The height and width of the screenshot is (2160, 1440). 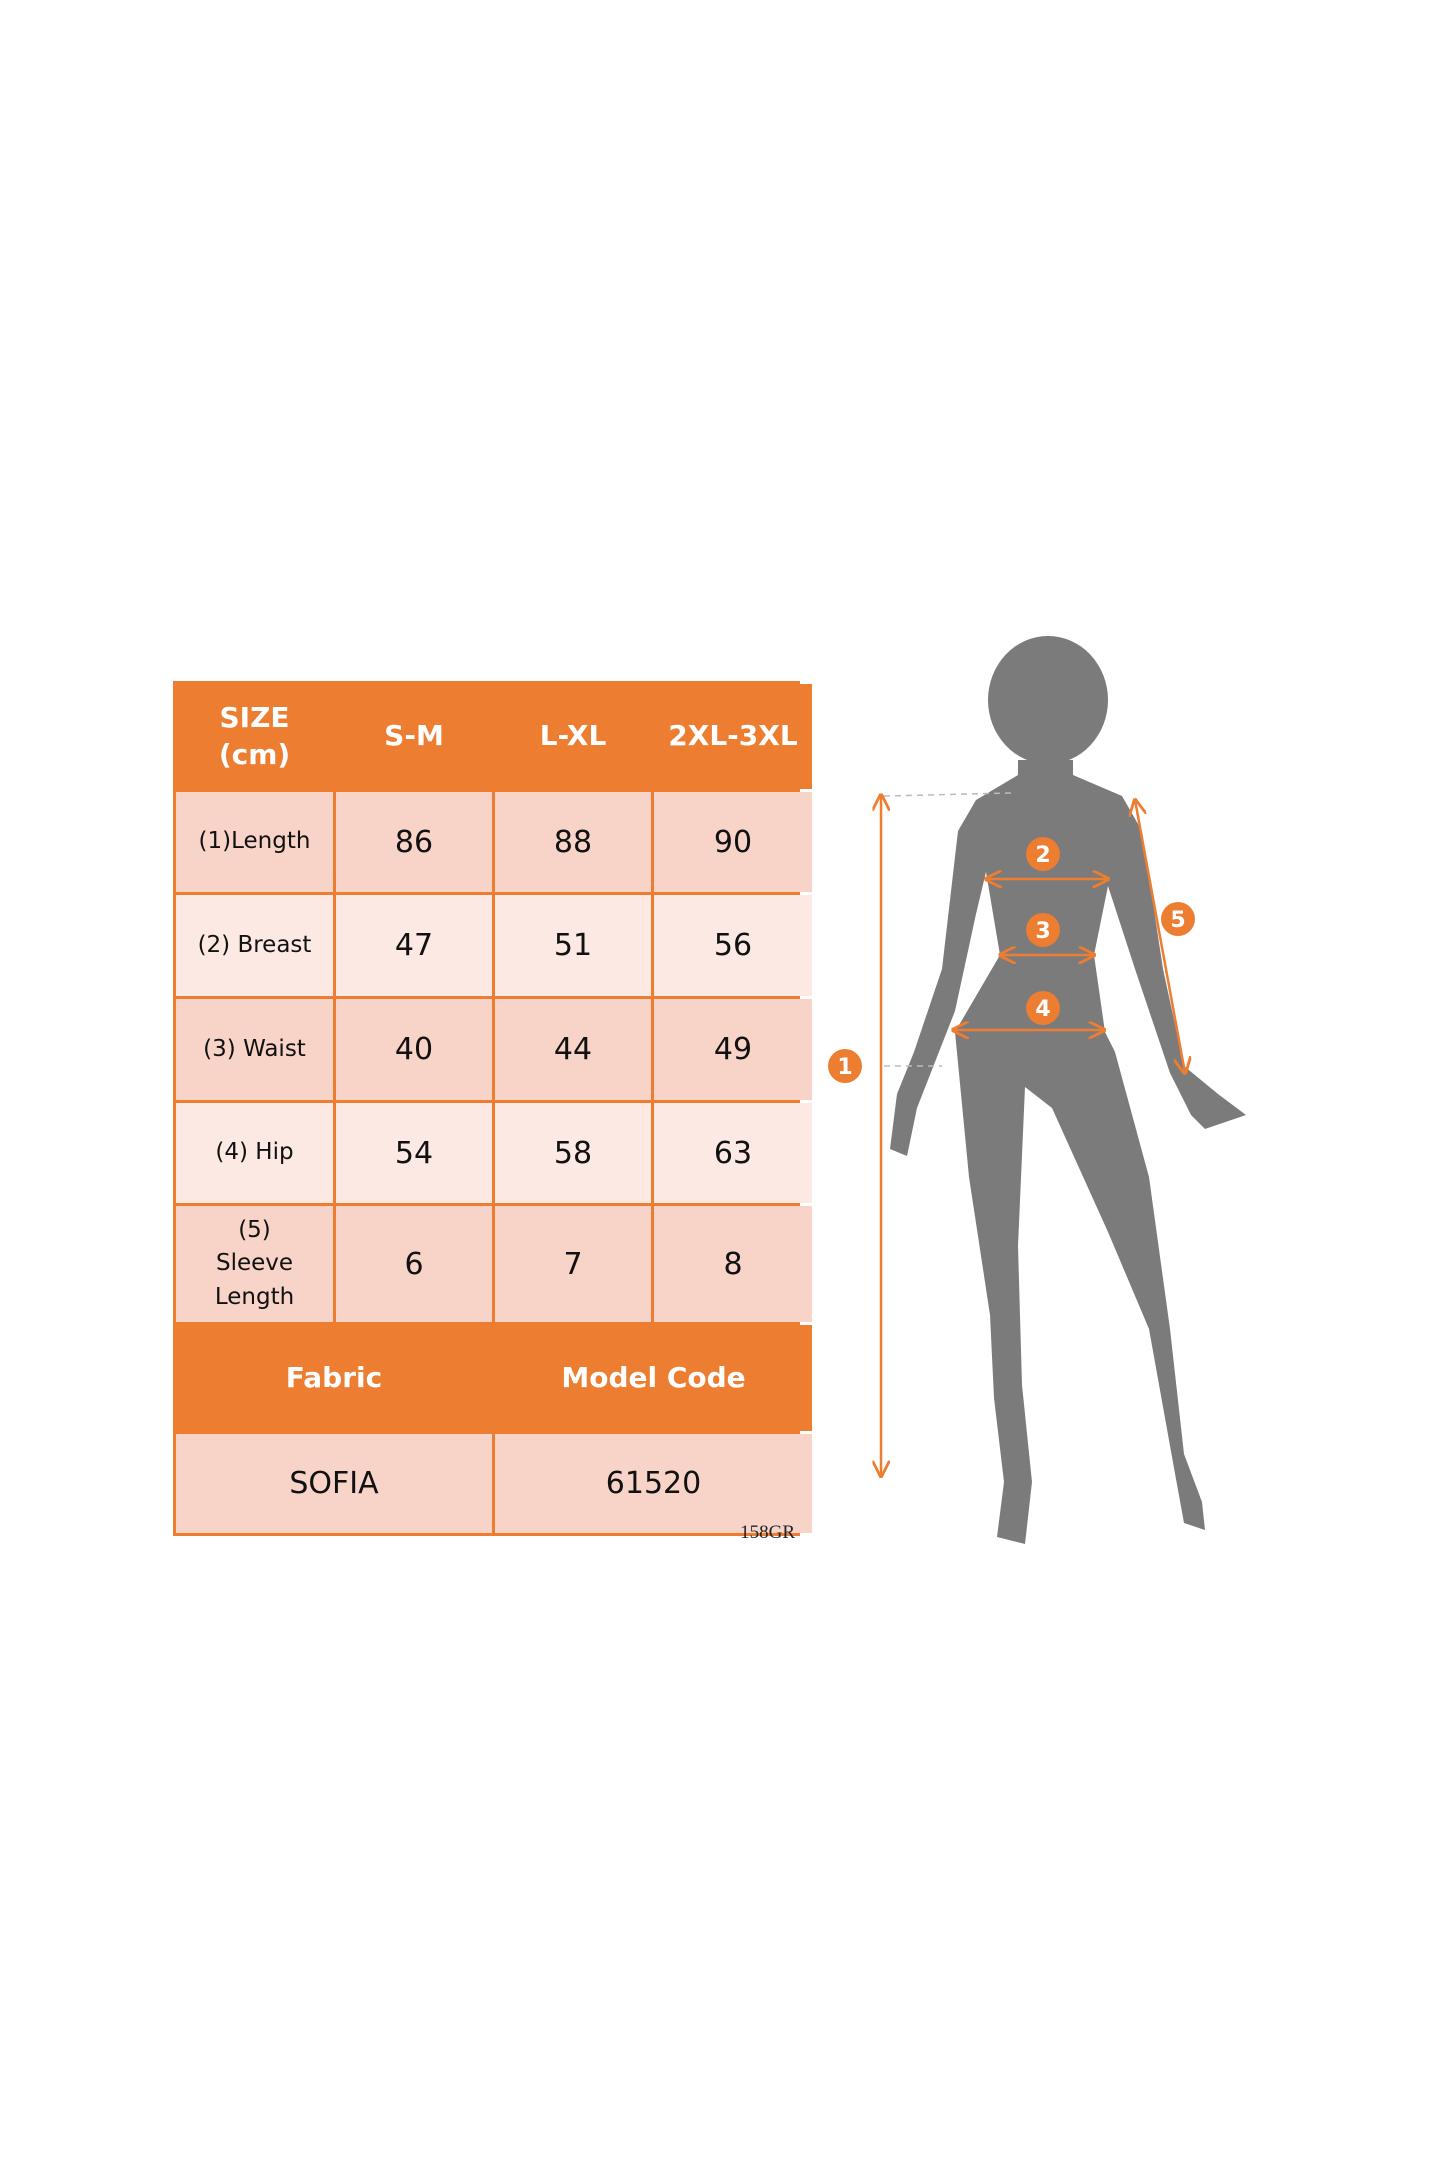 What do you see at coordinates (414, 1153) in the screenshot?
I see `table-cell: 54` at bounding box center [414, 1153].